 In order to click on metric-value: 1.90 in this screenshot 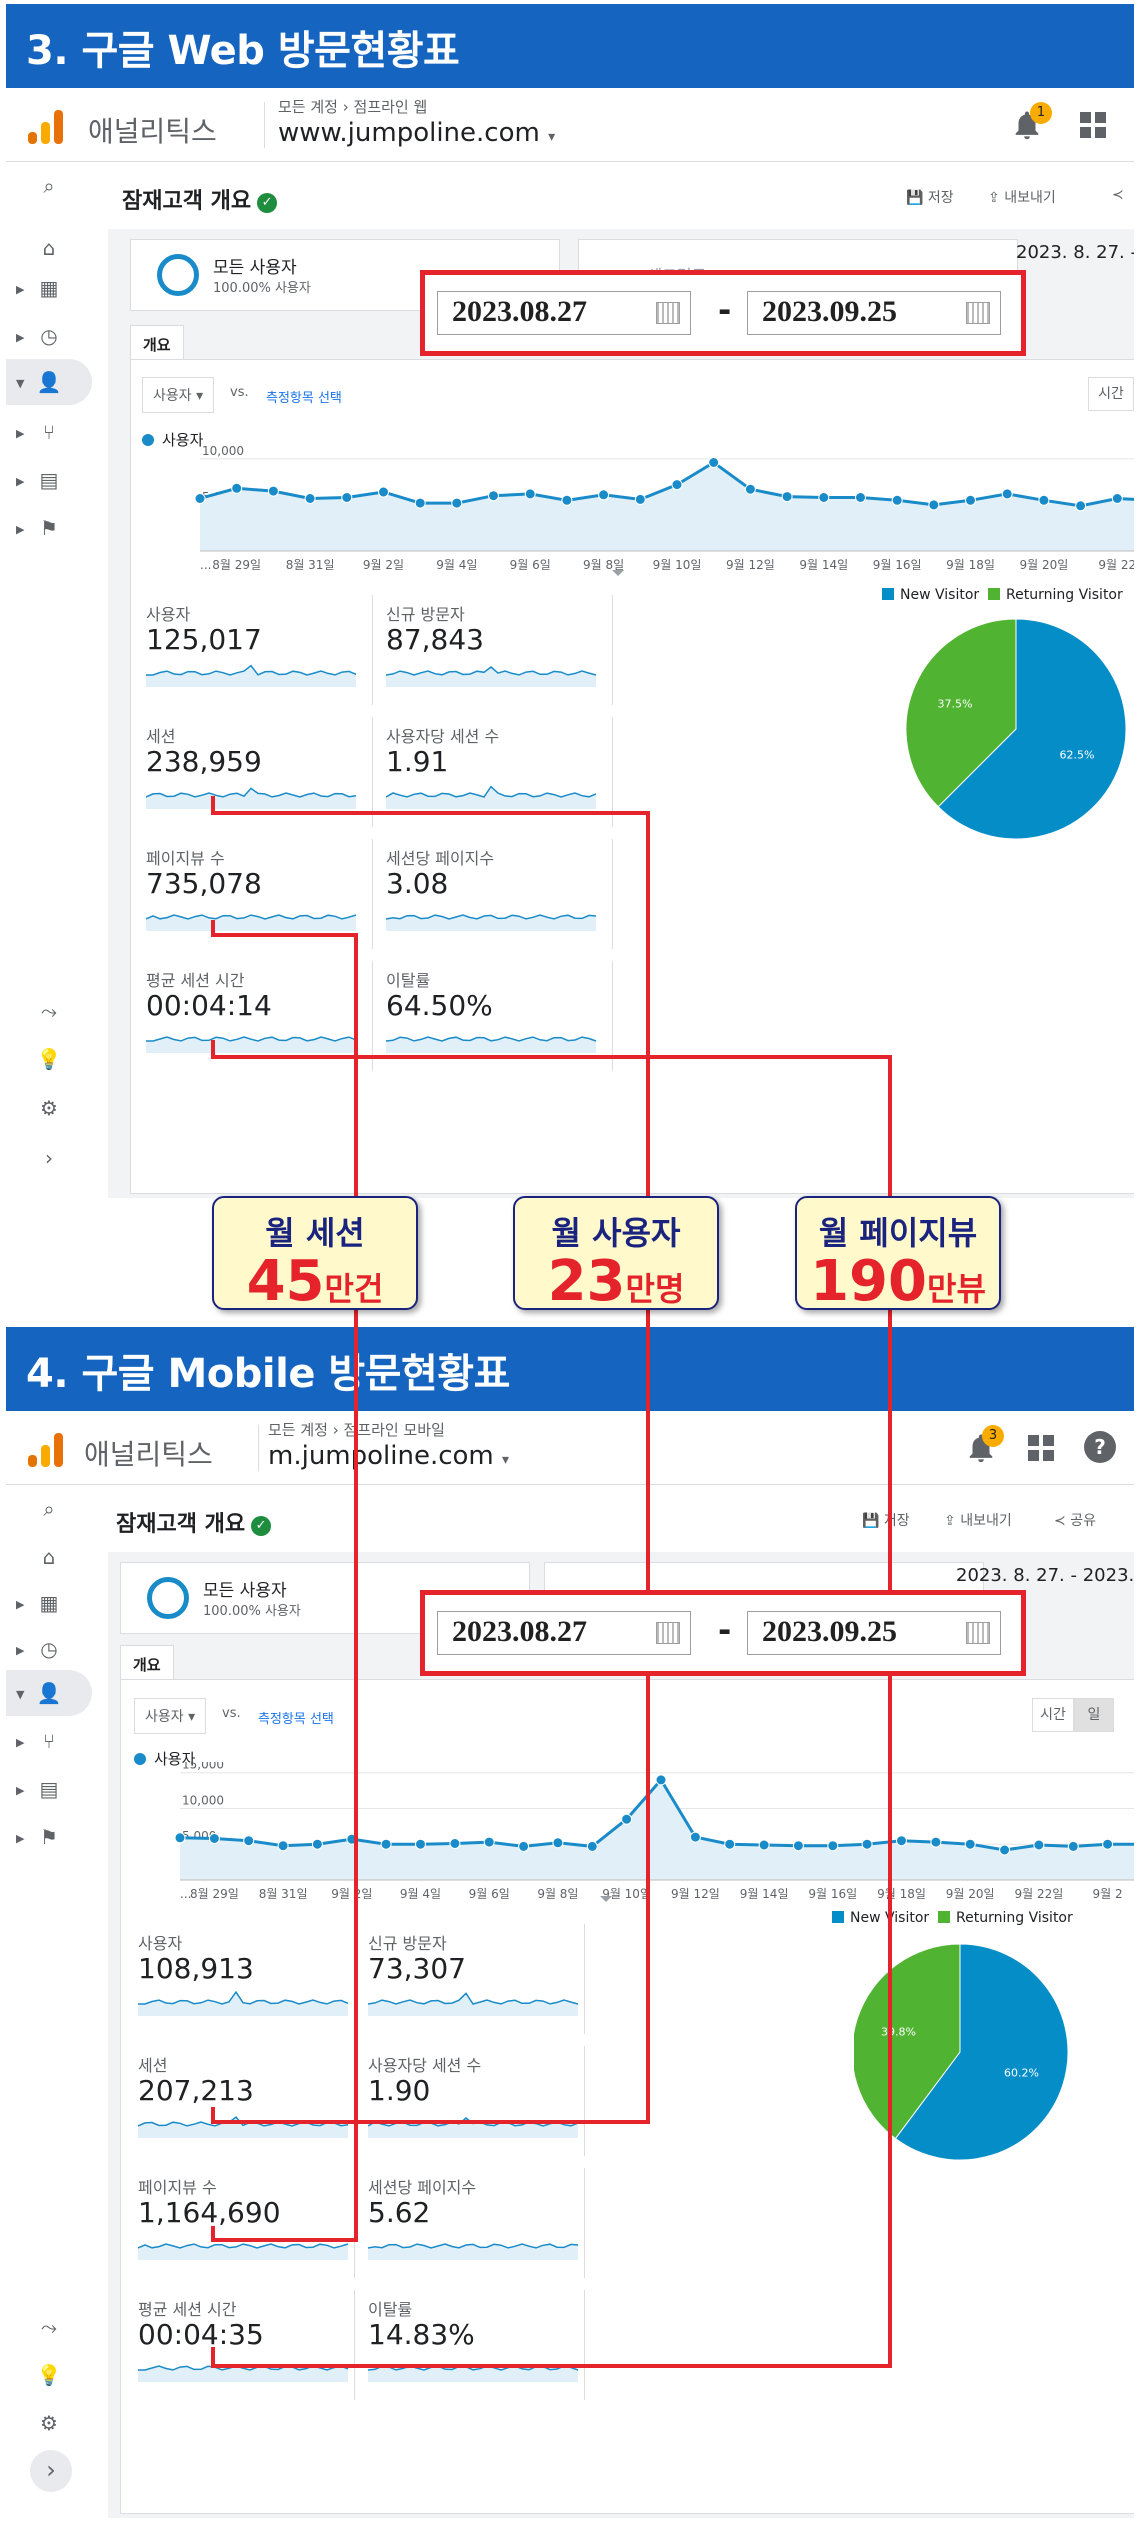, I will do `click(399, 2090)`.